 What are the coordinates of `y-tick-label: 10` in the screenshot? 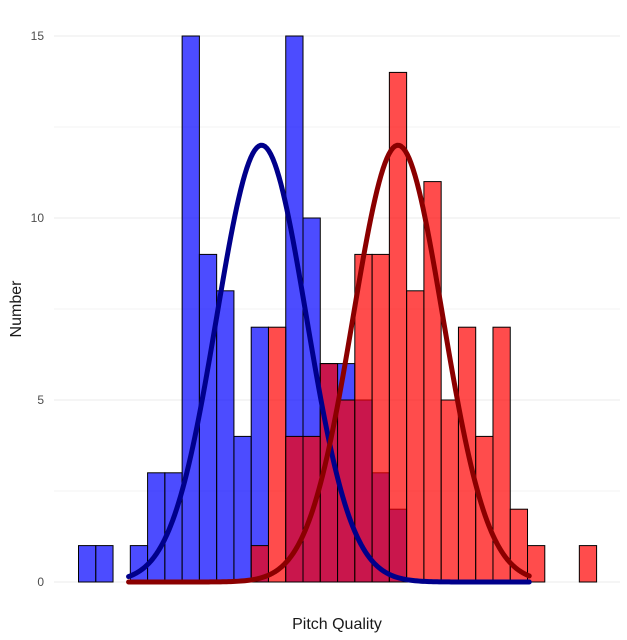 It's located at (38, 218).